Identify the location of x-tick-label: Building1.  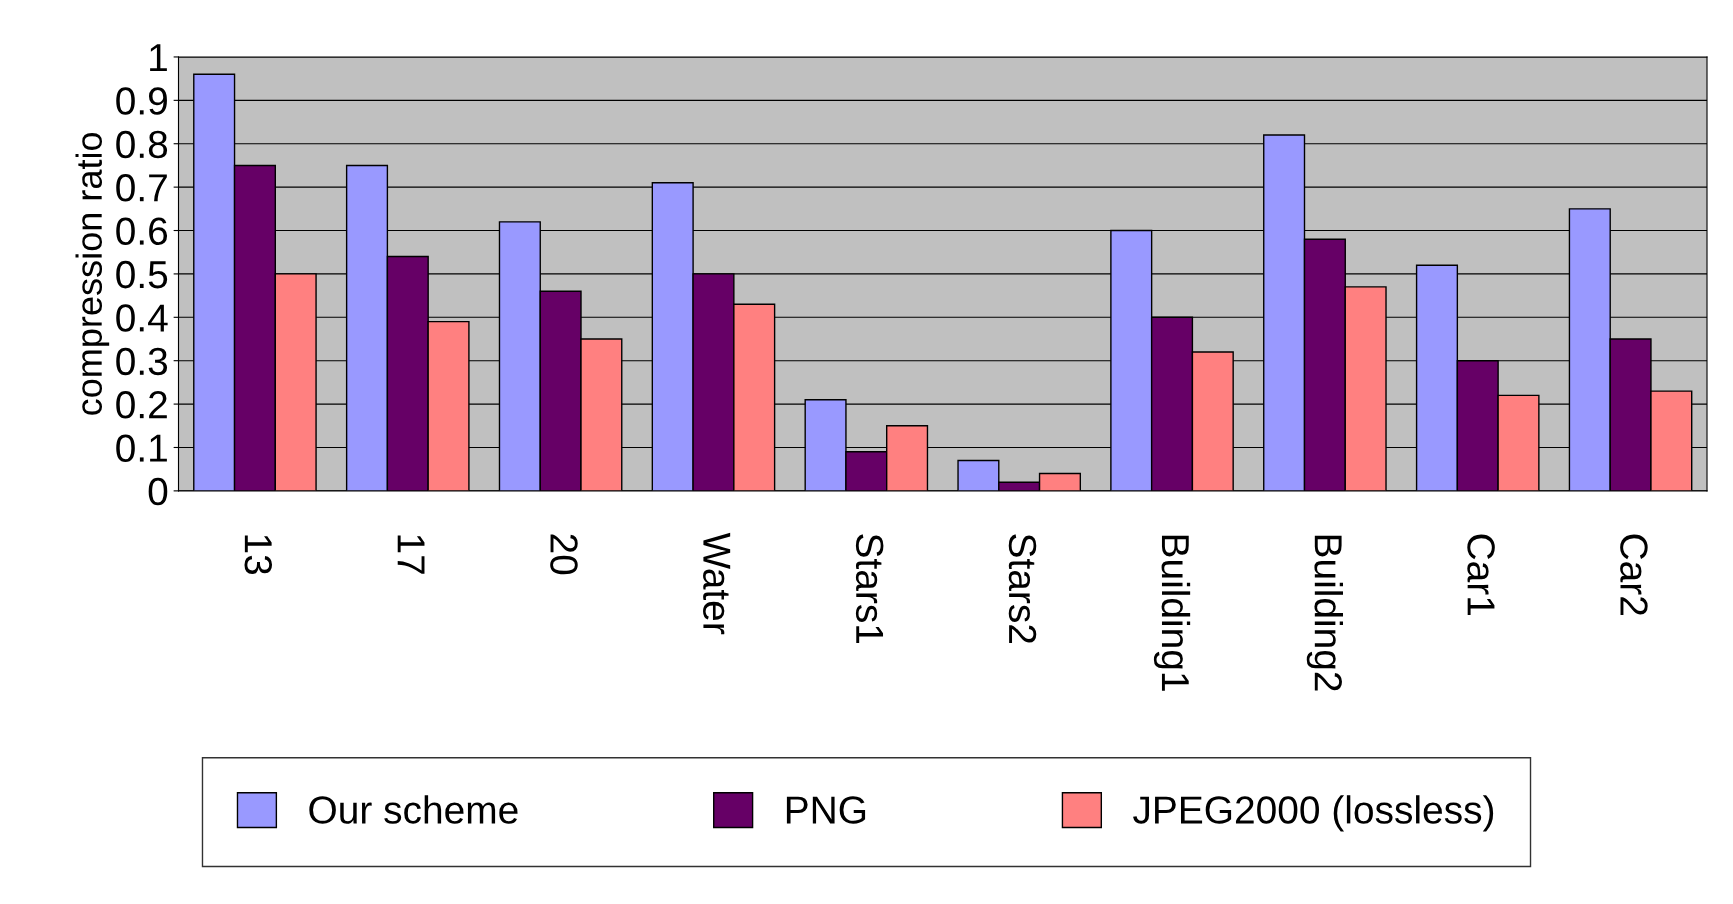
(1172, 613).